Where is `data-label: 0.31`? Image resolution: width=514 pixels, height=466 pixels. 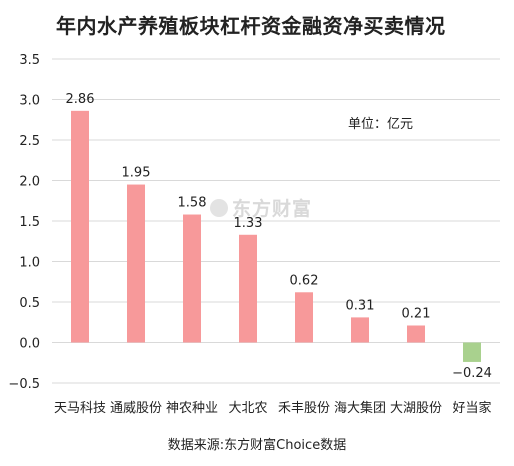 data-label: 0.31 is located at coordinates (360, 305).